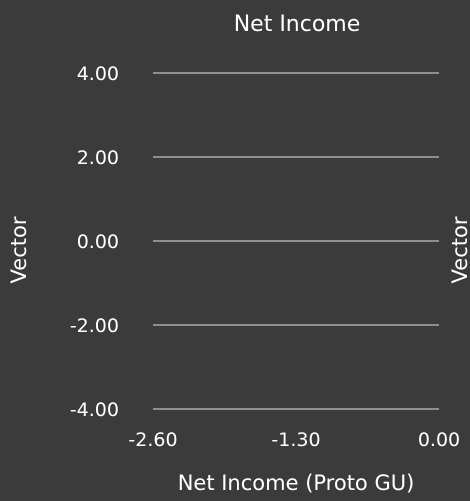 The height and width of the screenshot is (501, 470). What do you see at coordinates (19, 249) in the screenshot?
I see `y-axis-label-left: Vector` at bounding box center [19, 249].